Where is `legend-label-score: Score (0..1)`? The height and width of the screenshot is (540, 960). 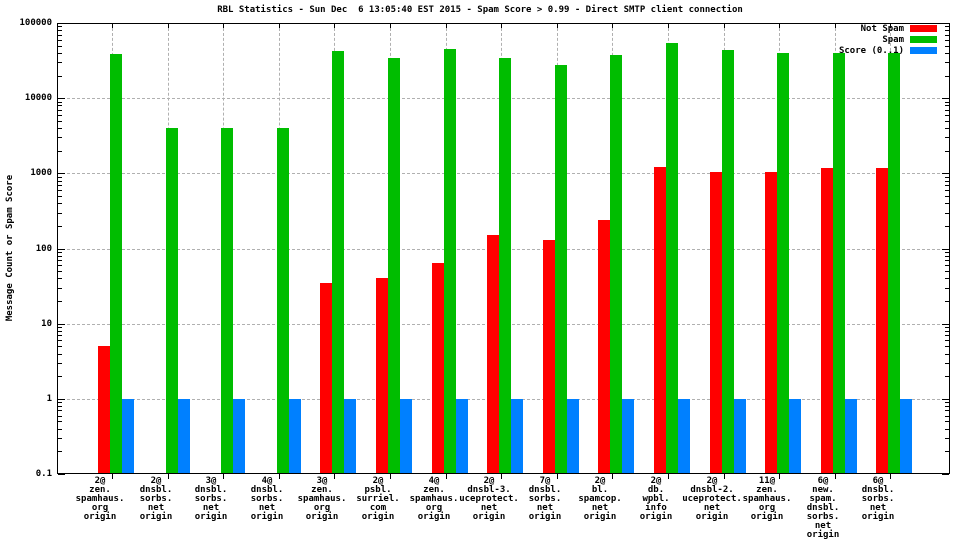 legend-label-score: Score (0..1) is located at coordinates (871, 50).